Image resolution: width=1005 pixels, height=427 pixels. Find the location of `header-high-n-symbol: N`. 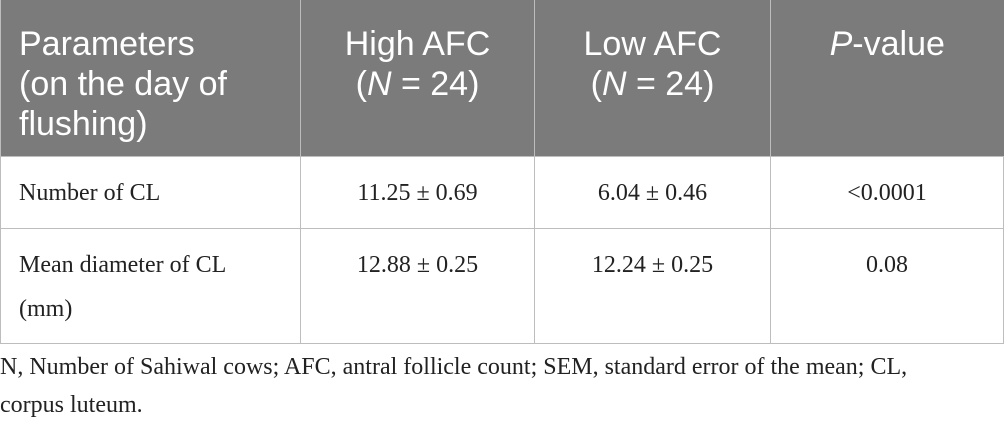

header-high-n-symbol: N is located at coordinates (379, 84).